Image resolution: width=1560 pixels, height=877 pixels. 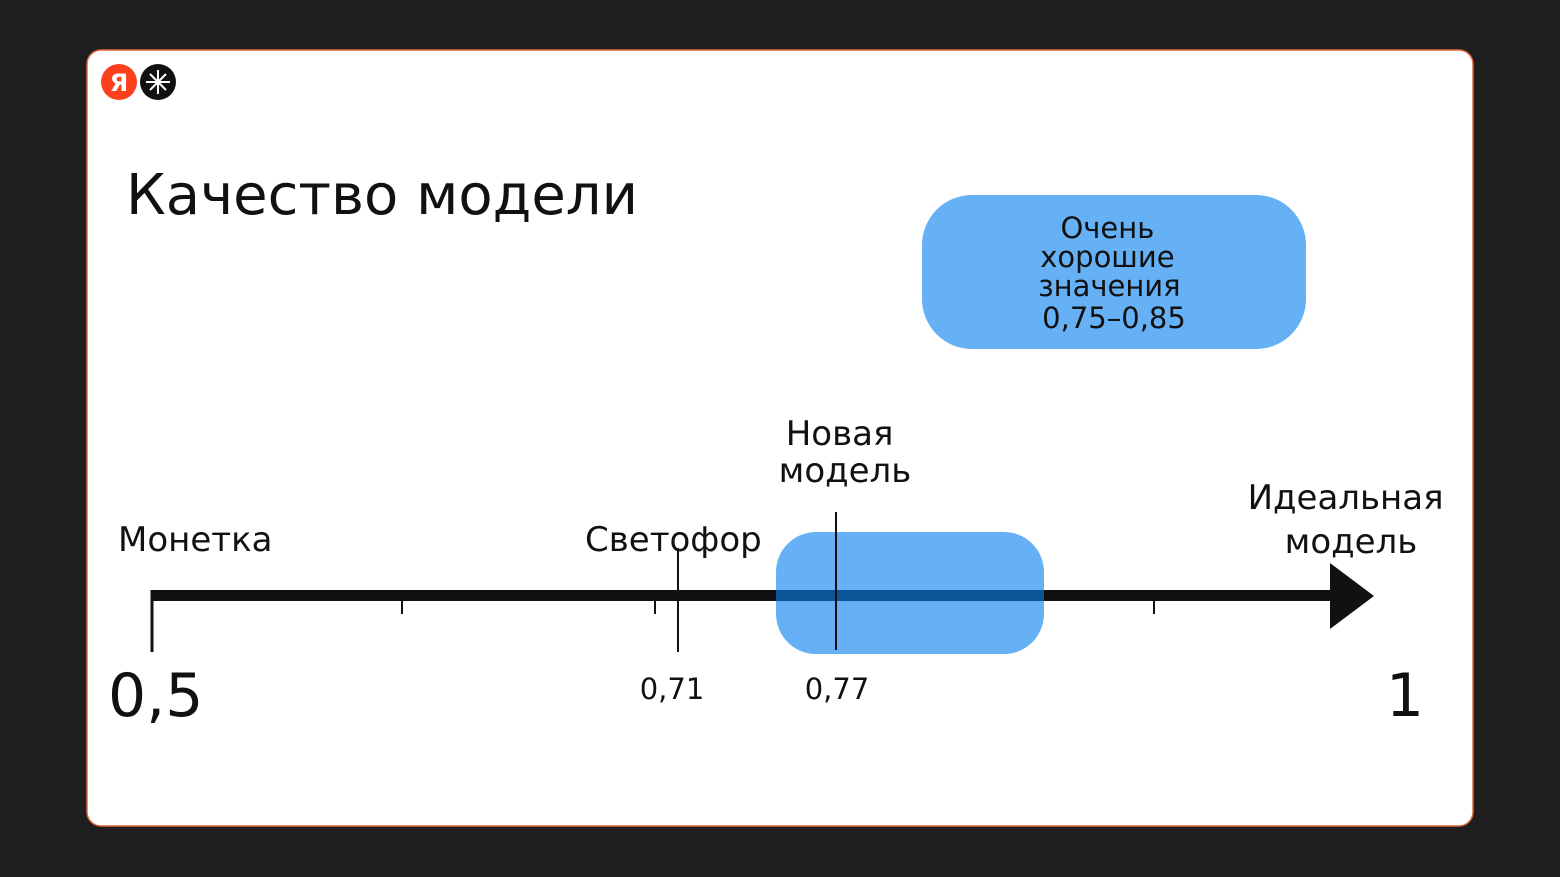 I want to click on highlight-box, so click(x=1114, y=272).